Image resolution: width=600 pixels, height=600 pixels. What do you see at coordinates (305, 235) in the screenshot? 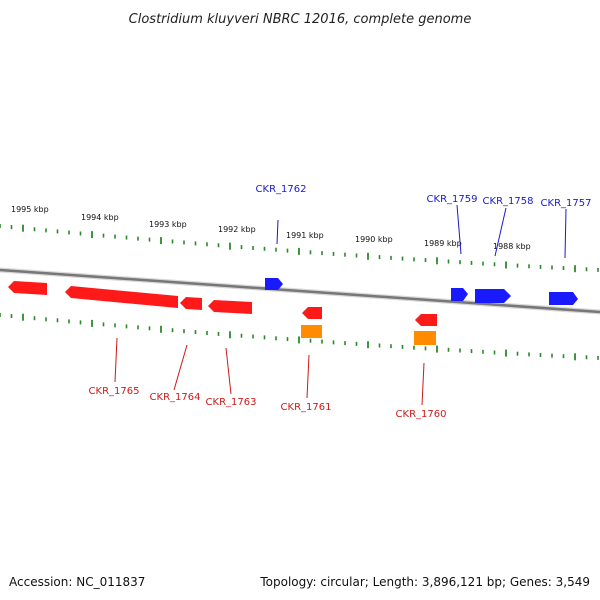
I see `scale-label-1991: 1991 kbp` at bounding box center [305, 235].